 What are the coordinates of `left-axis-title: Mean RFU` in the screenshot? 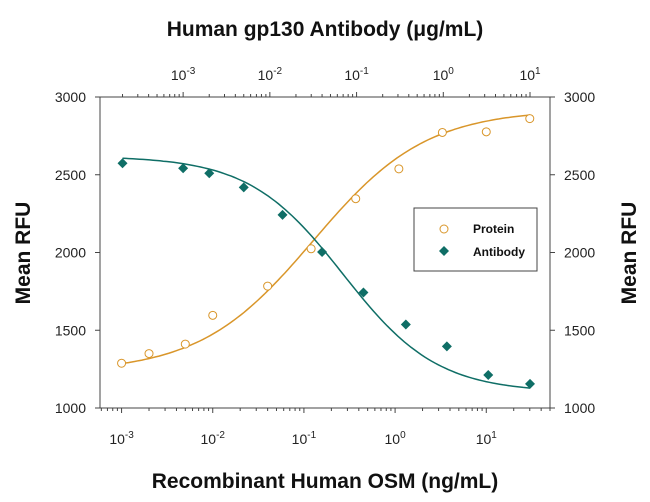 It's located at (23, 253).